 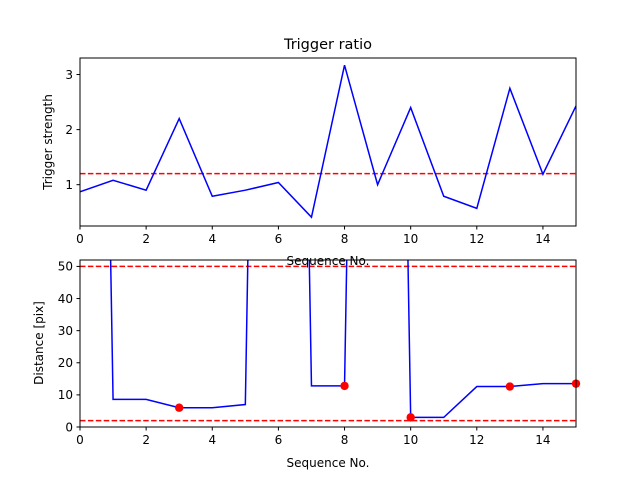 I want to click on y-tick-label: 40, so click(x=65, y=299).